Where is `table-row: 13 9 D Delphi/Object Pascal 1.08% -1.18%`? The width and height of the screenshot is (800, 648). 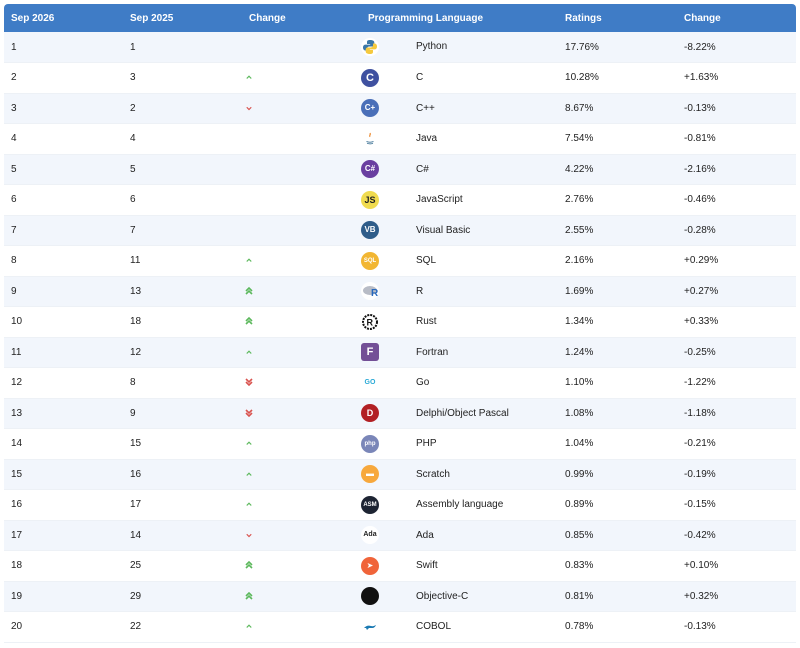
table-row: 13 9 D Delphi/Object Pascal 1.08% -1.18% is located at coordinates (400, 413).